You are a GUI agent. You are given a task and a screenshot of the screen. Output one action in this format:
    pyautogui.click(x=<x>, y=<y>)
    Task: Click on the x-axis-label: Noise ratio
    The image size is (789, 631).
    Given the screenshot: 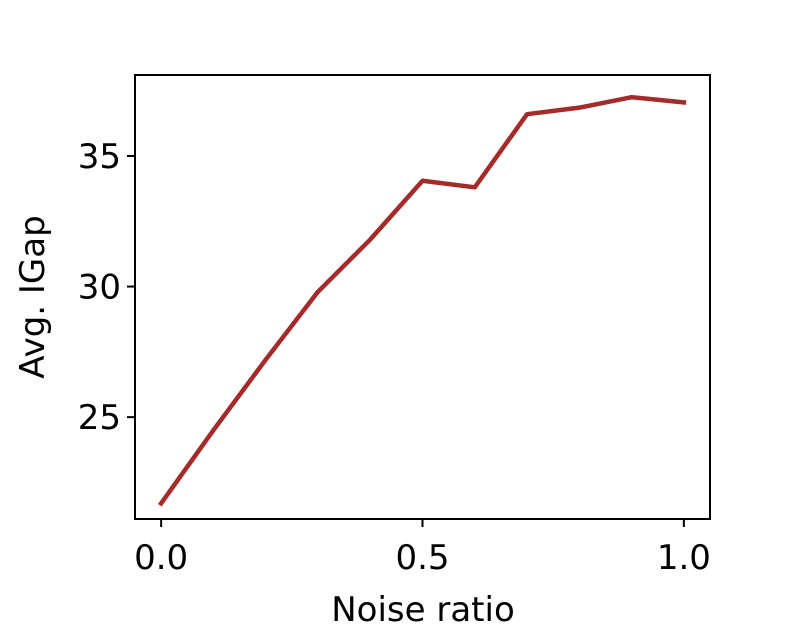 What is the action you would take?
    pyautogui.click(x=423, y=610)
    